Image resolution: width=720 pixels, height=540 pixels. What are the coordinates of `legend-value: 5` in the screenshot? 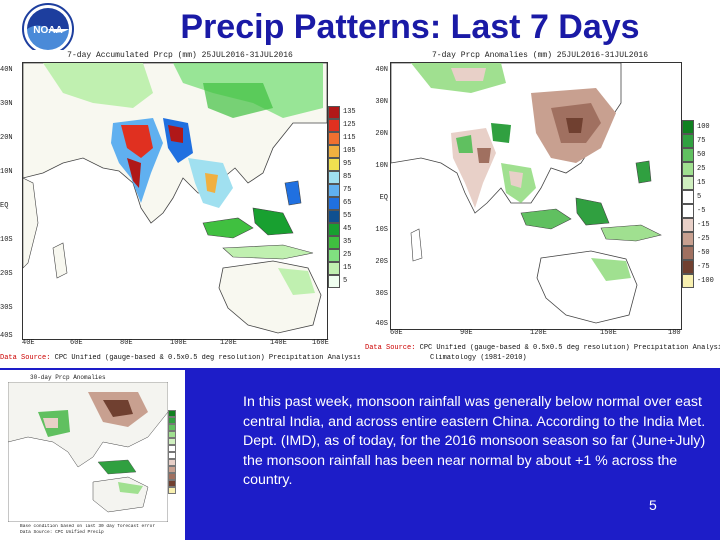 It's located at (699, 197).